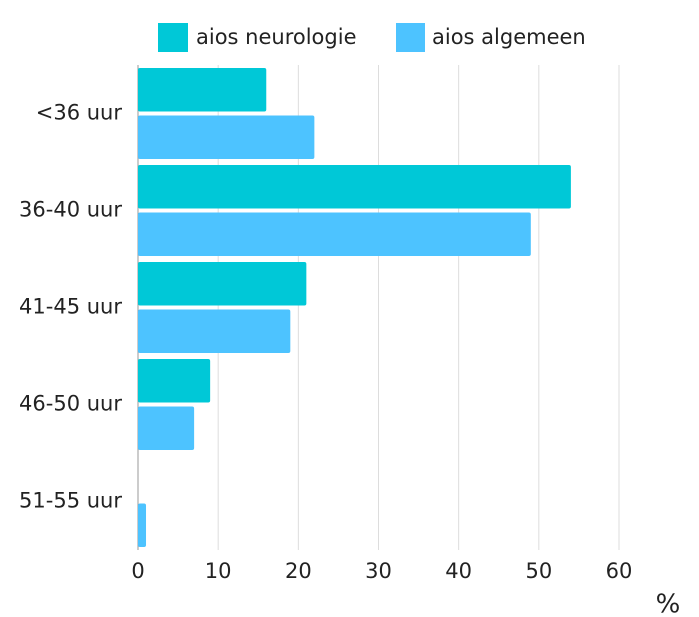 The width and height of the screenshot is (699, 617). What do you see at coordinates (458, 571) in the screenshot?
I see `x-tick-label: 40` at bounding box center [458, 571].